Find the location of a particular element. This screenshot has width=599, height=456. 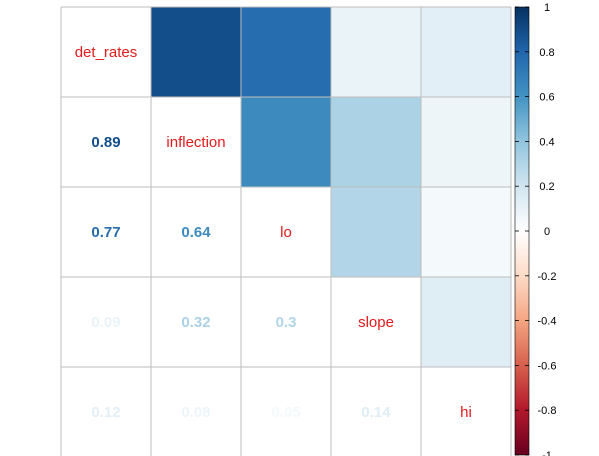

colorbar-tick-label: 0.6 is located at coordinates (546, 98).